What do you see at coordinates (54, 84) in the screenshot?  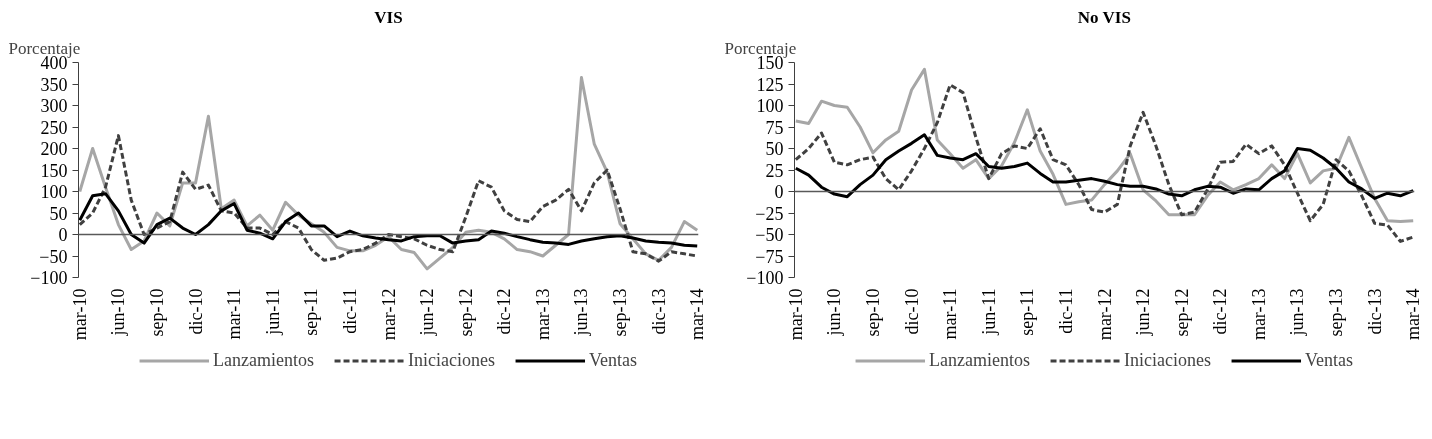 I see `y-tick-label: 350` at bounding box center [54, 84].